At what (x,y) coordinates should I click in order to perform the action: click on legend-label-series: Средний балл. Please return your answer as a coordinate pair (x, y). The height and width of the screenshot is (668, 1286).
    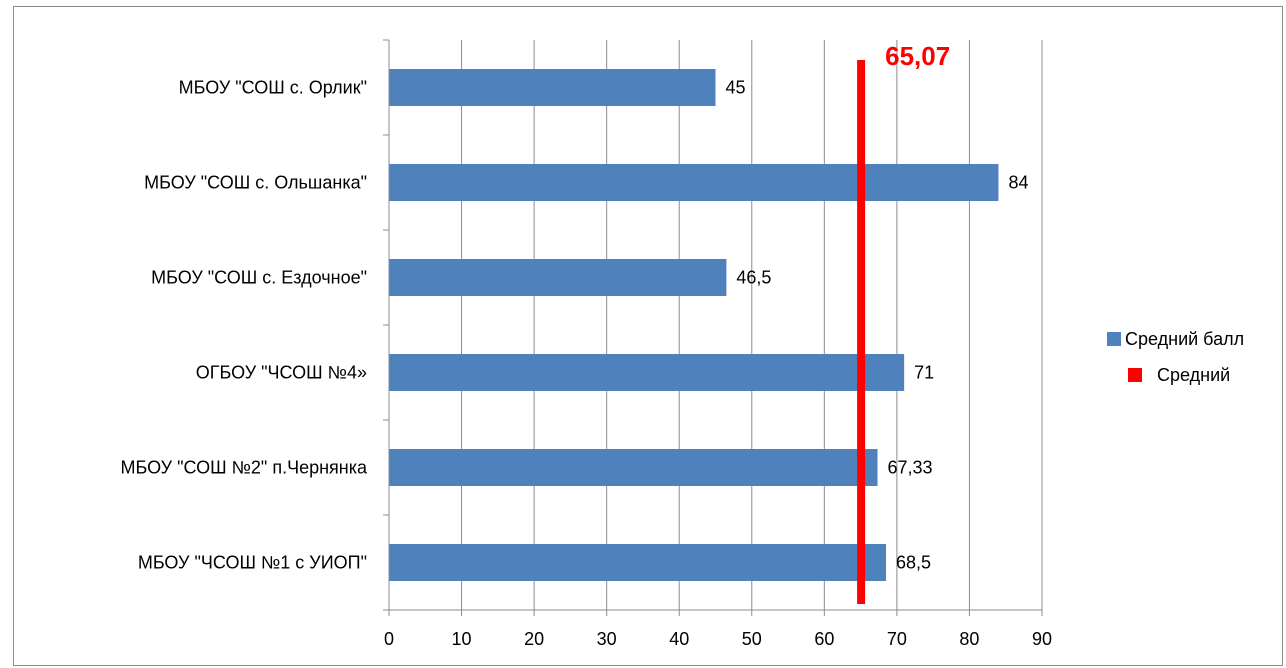
    Looking at the image, I should click on (1184, 339).